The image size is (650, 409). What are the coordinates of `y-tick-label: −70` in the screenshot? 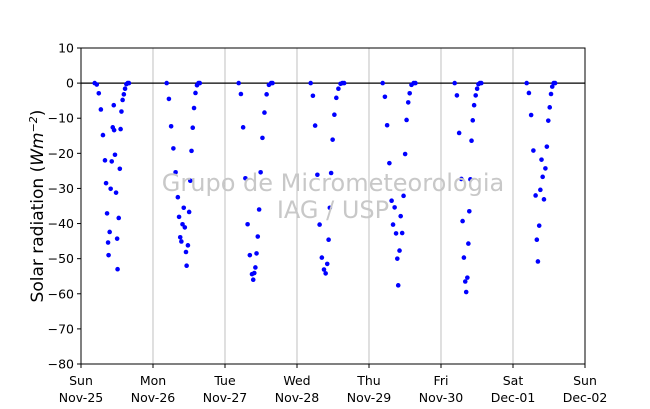 It's located at (61, 328).